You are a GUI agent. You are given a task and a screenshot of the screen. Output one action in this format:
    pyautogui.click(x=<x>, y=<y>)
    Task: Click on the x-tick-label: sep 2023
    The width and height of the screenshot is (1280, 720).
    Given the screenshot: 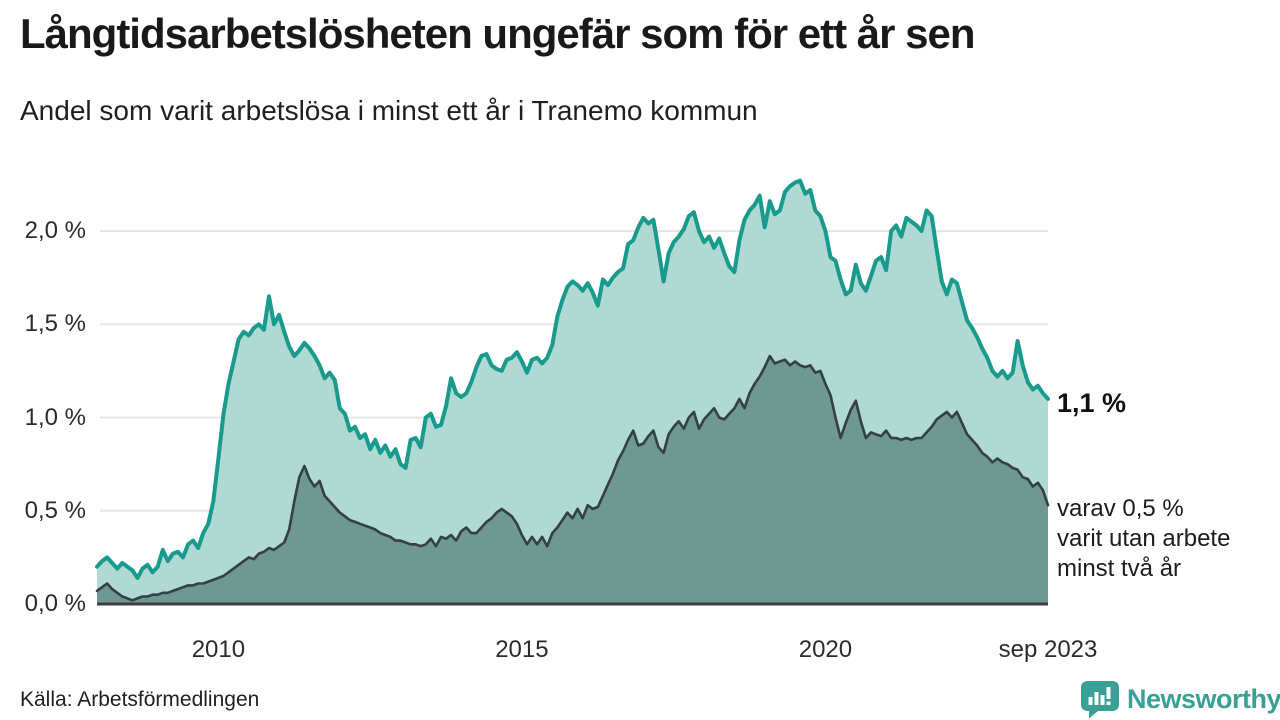 What is the action you would take?
    pyautogui.click(x=1048, y=649)
    